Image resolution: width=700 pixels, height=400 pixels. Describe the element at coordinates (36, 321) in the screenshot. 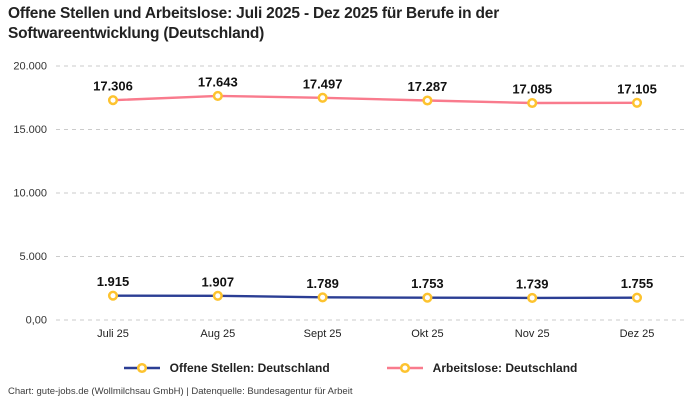

I see `y-axis-tick-label: 0,00` at that location.